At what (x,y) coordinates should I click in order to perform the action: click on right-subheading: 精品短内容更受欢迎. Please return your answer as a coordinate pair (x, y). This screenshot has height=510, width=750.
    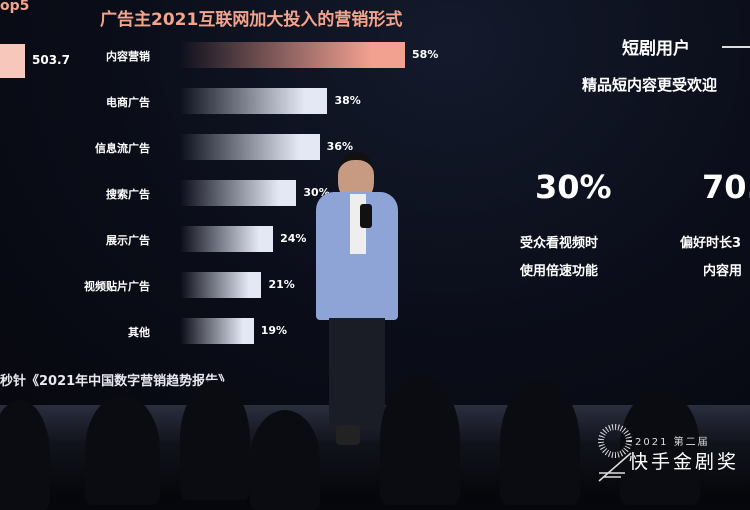
    Looking at the image, I should click on (650, 85).